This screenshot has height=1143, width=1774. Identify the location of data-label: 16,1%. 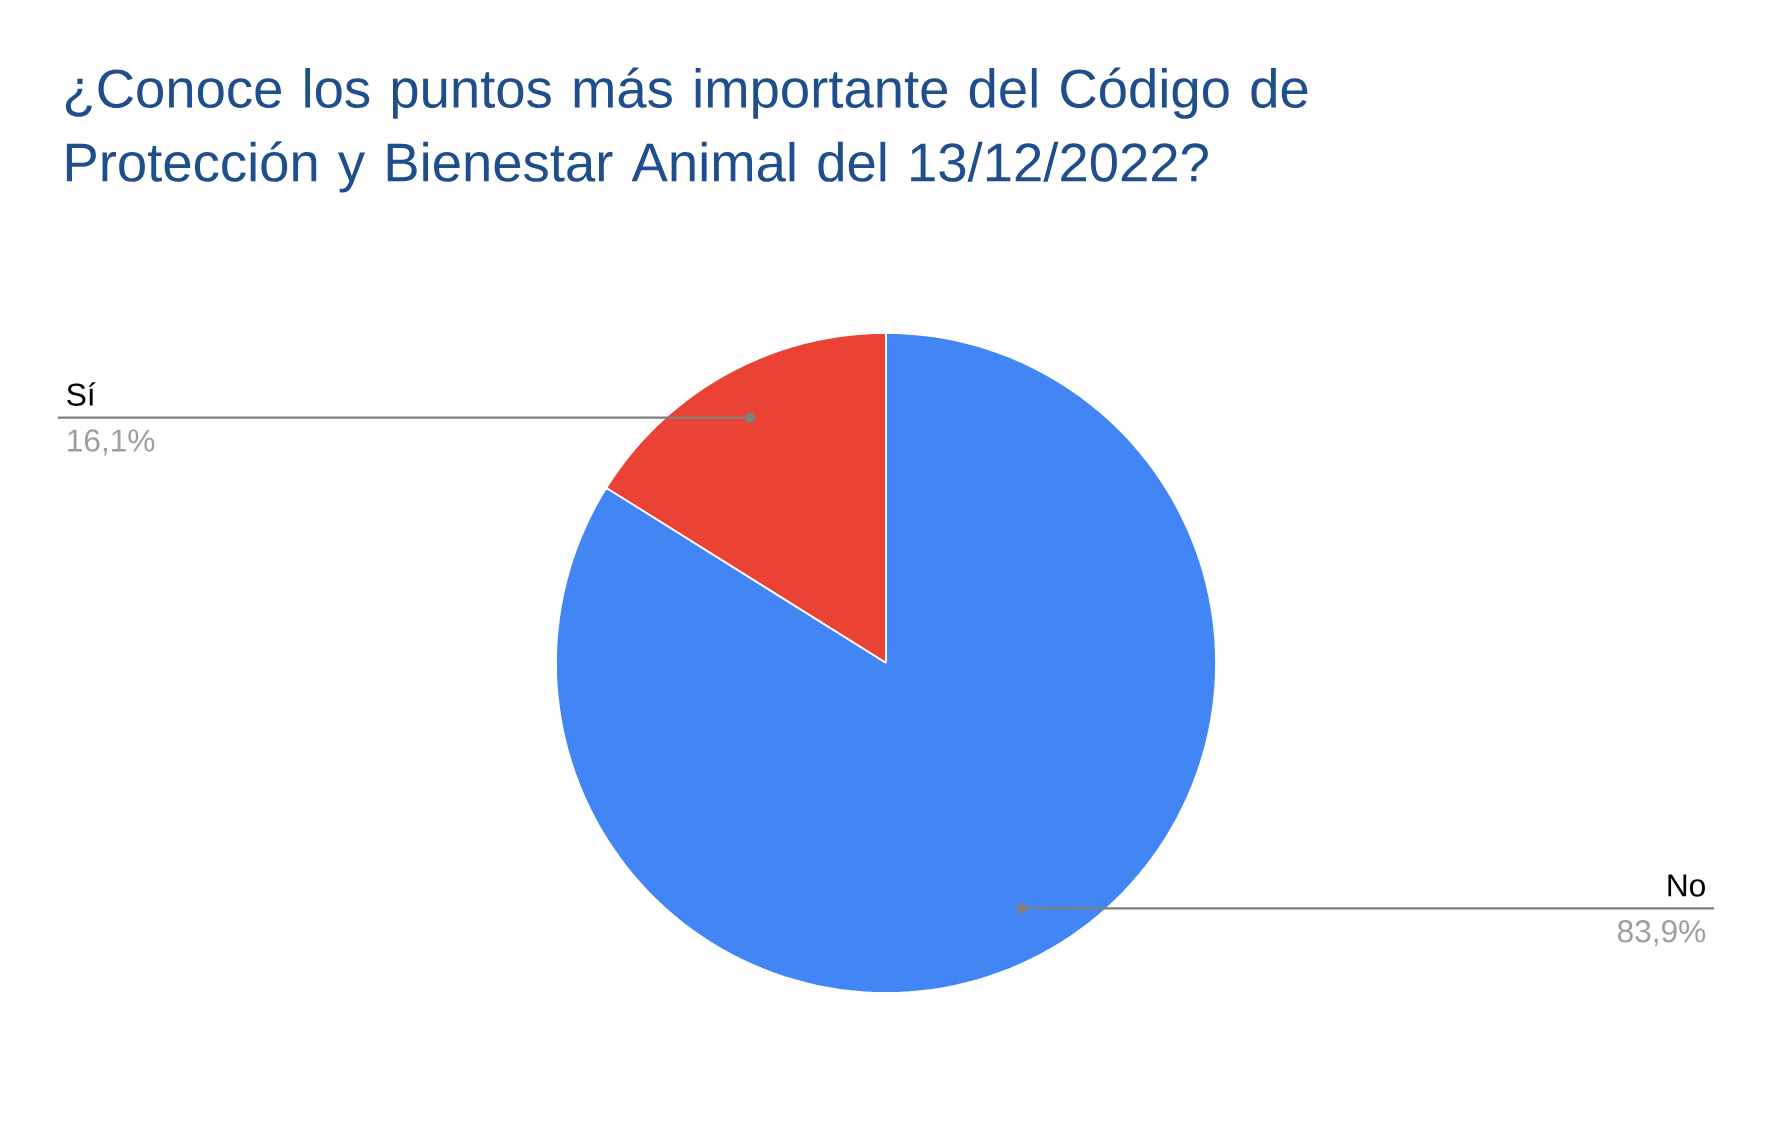
(111, 442).